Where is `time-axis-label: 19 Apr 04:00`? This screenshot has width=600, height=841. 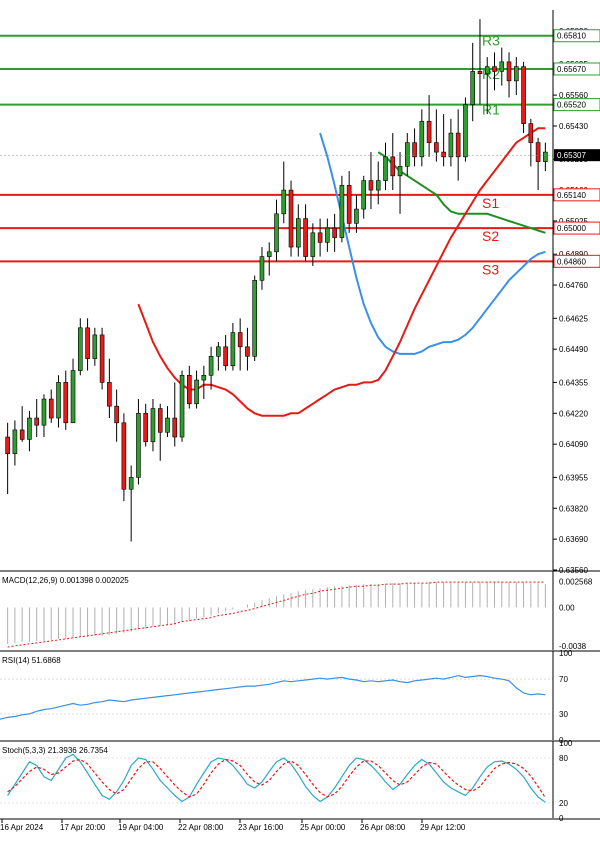 time-axis-label: 19 Apr 04:00 is located at coordinates (141, 827).